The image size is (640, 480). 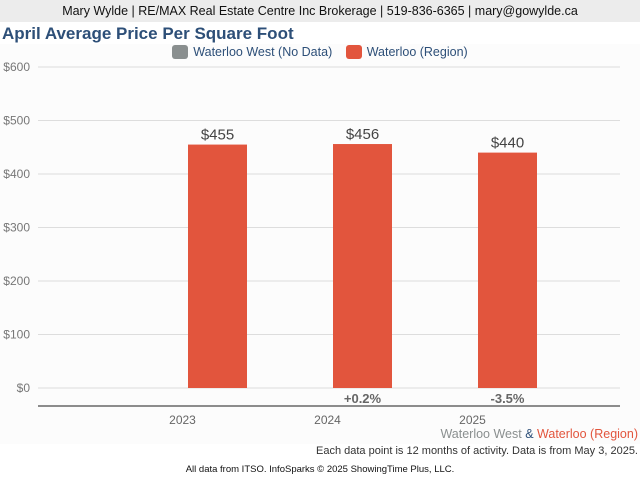 What do you see at coordinates (16, 335) in the screenshot?
I see `y-tick-label: $100` at bounding box center [16, 335].